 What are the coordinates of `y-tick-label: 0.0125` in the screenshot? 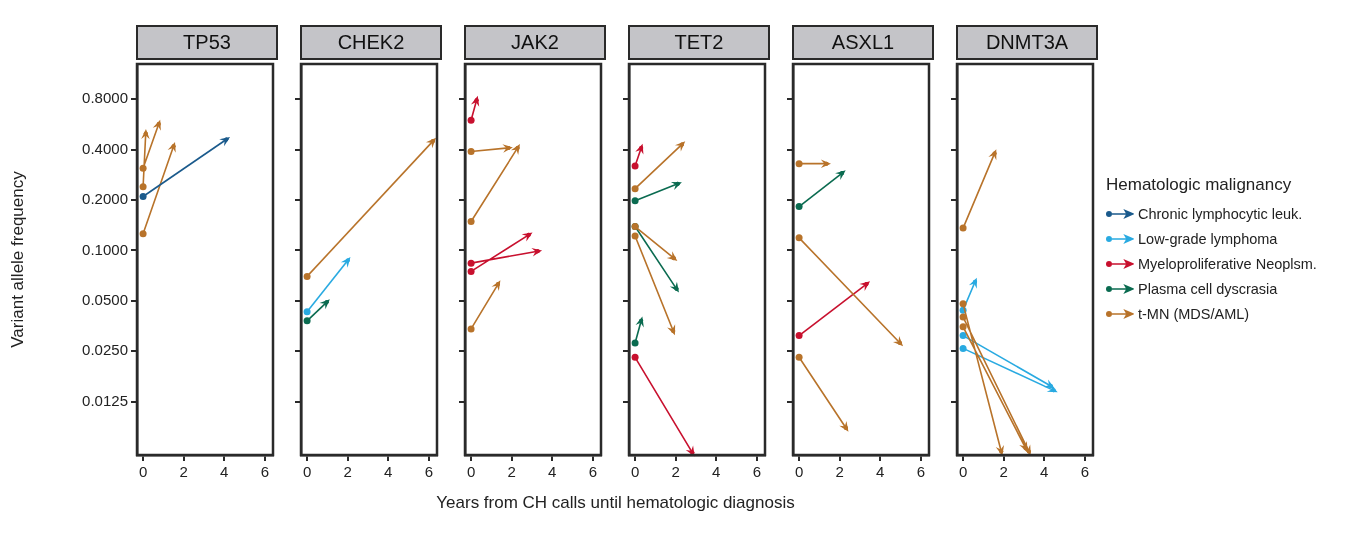 It's located at (105, 400).